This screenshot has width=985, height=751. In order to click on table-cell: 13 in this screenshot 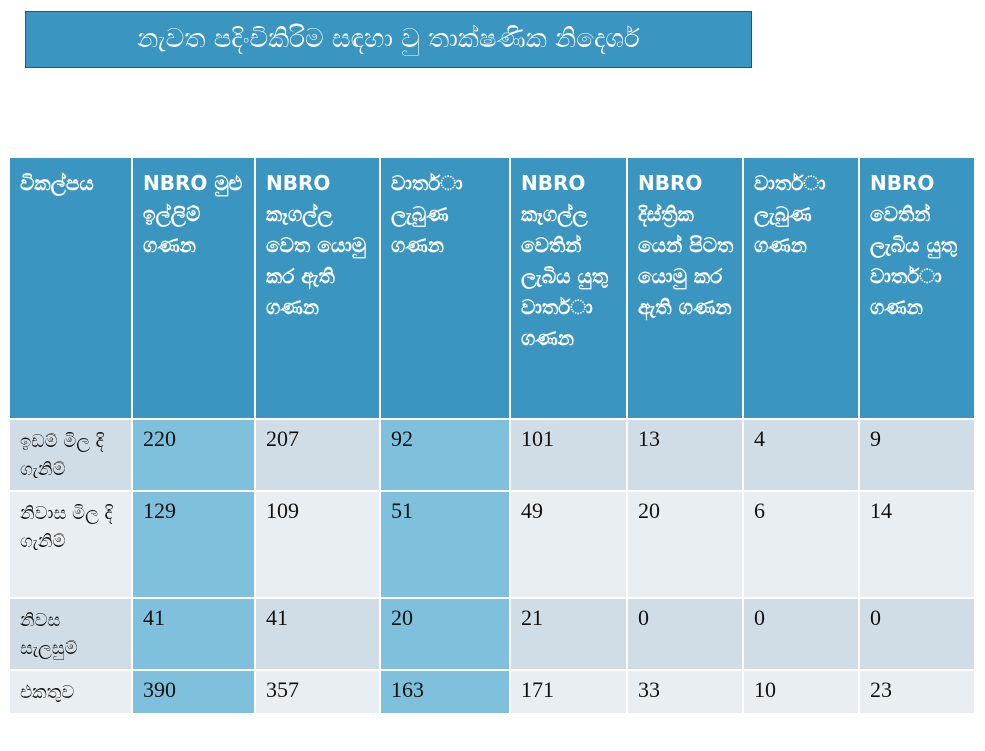, I will do `click(685, 455)`.